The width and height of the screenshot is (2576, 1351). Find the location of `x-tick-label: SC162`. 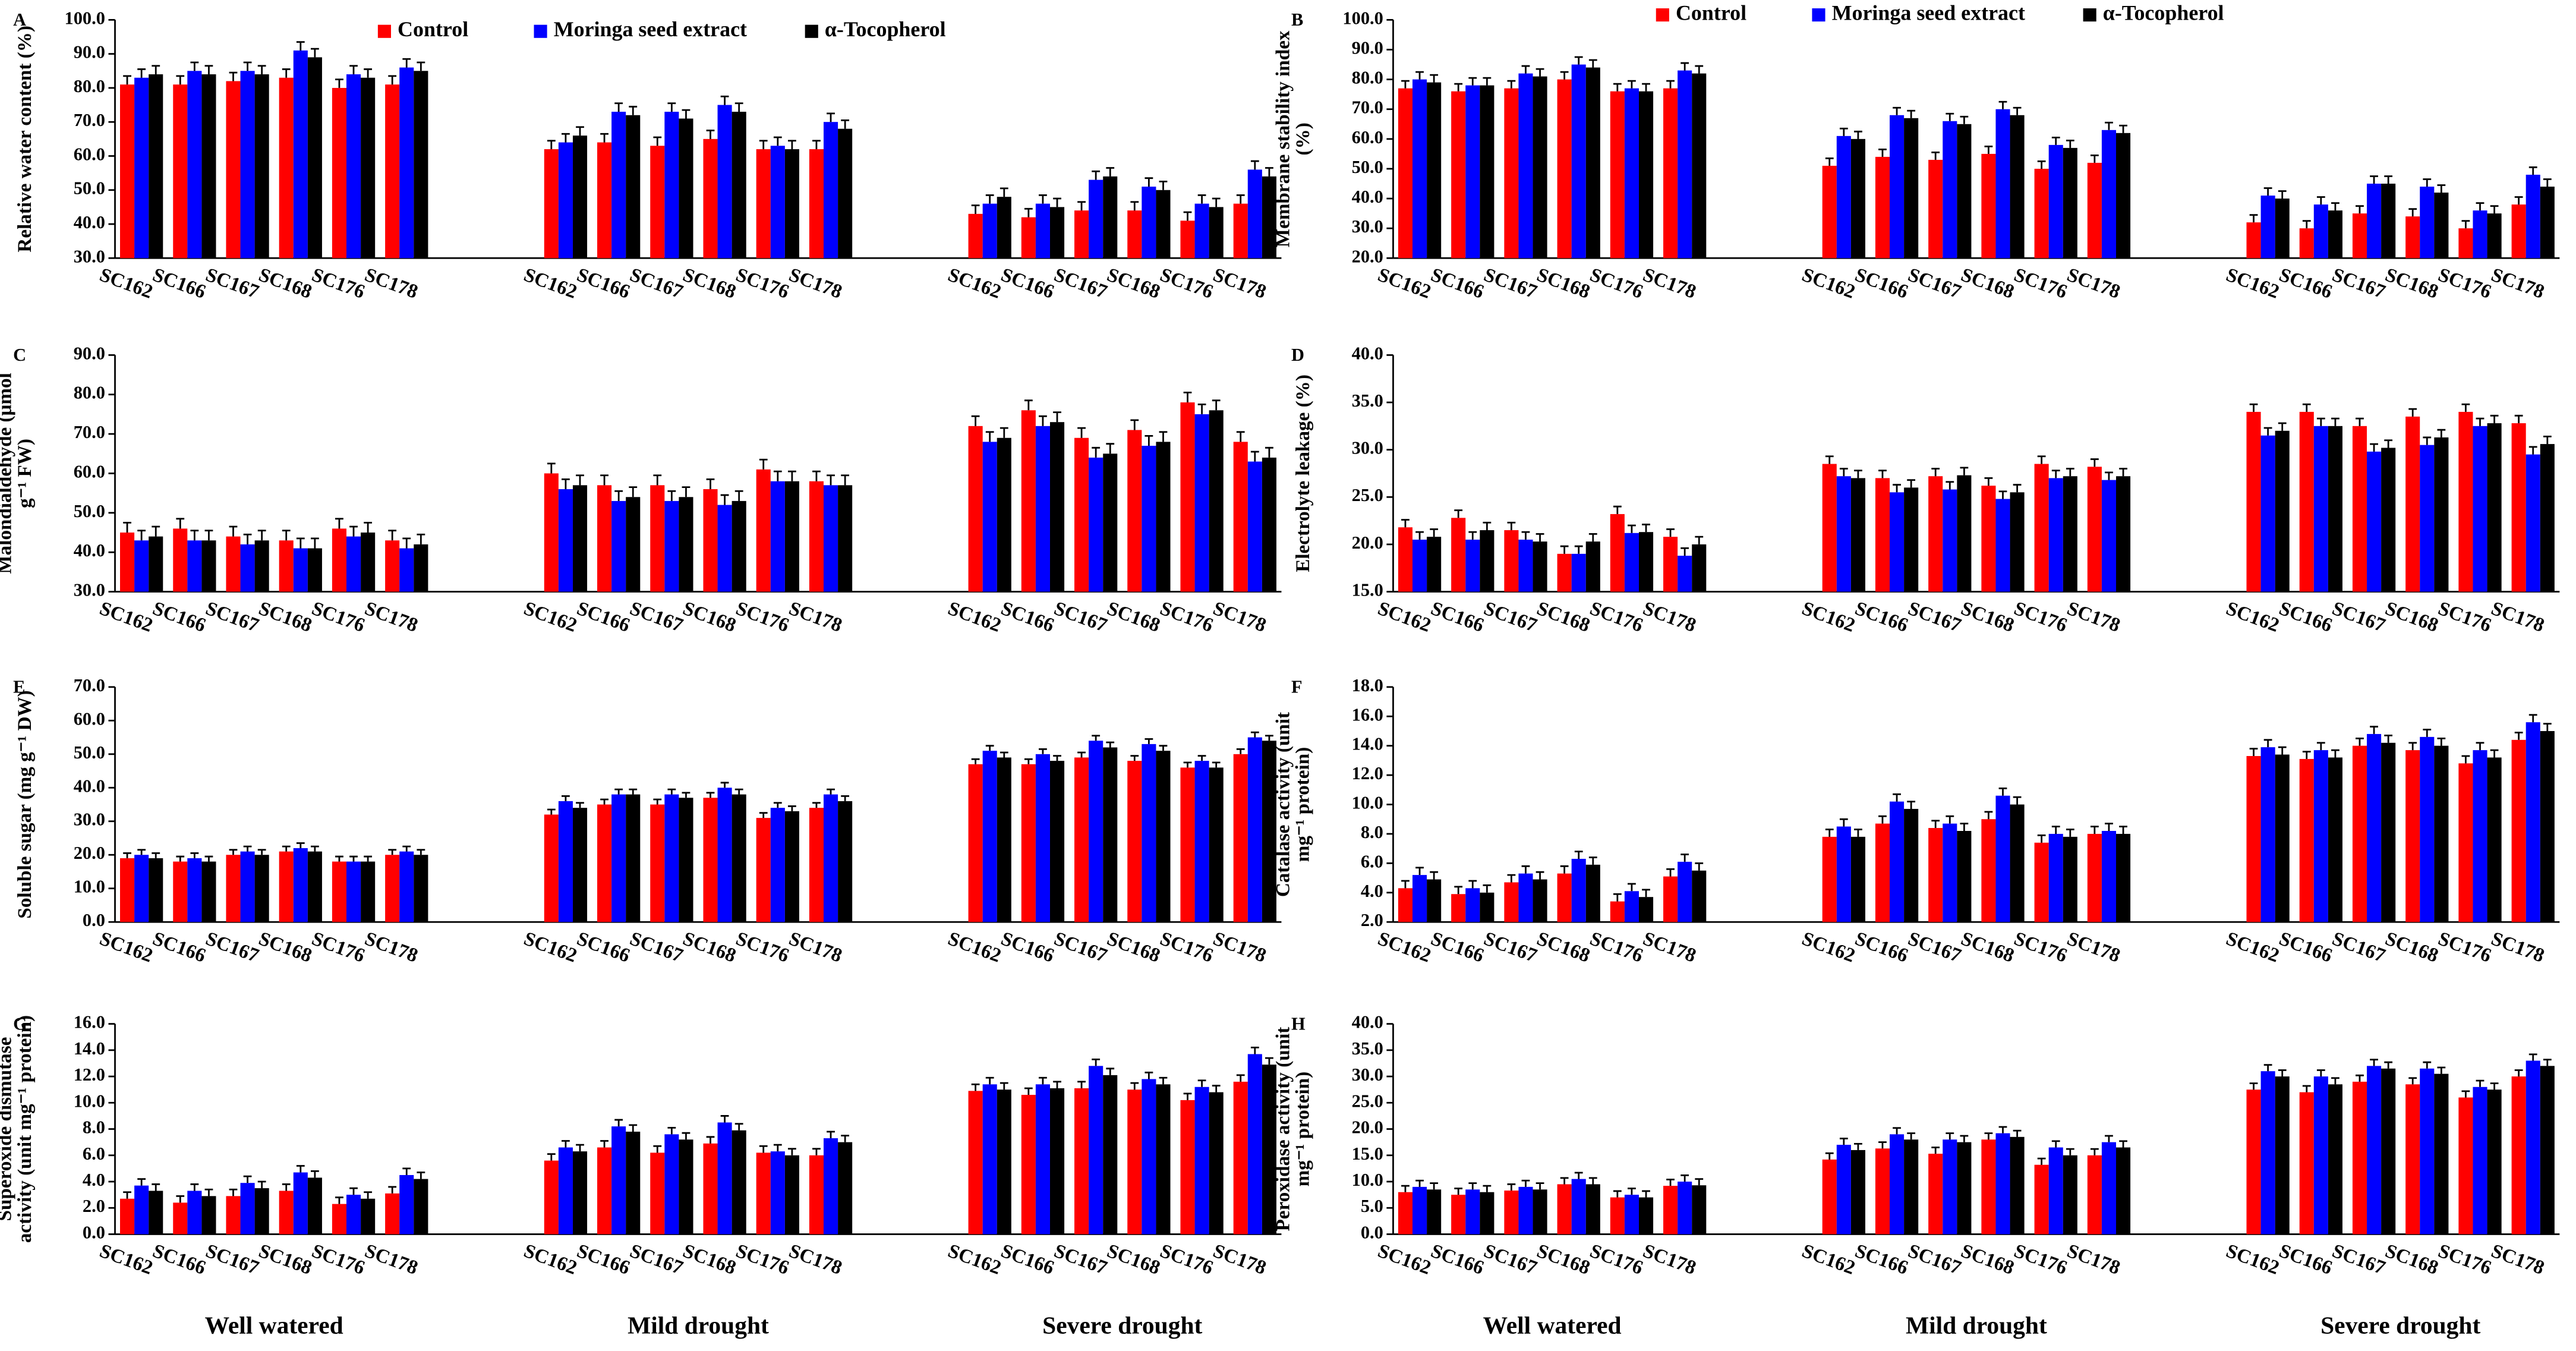

x-tick-label: SC162 is located at coordinates (550, 1260).